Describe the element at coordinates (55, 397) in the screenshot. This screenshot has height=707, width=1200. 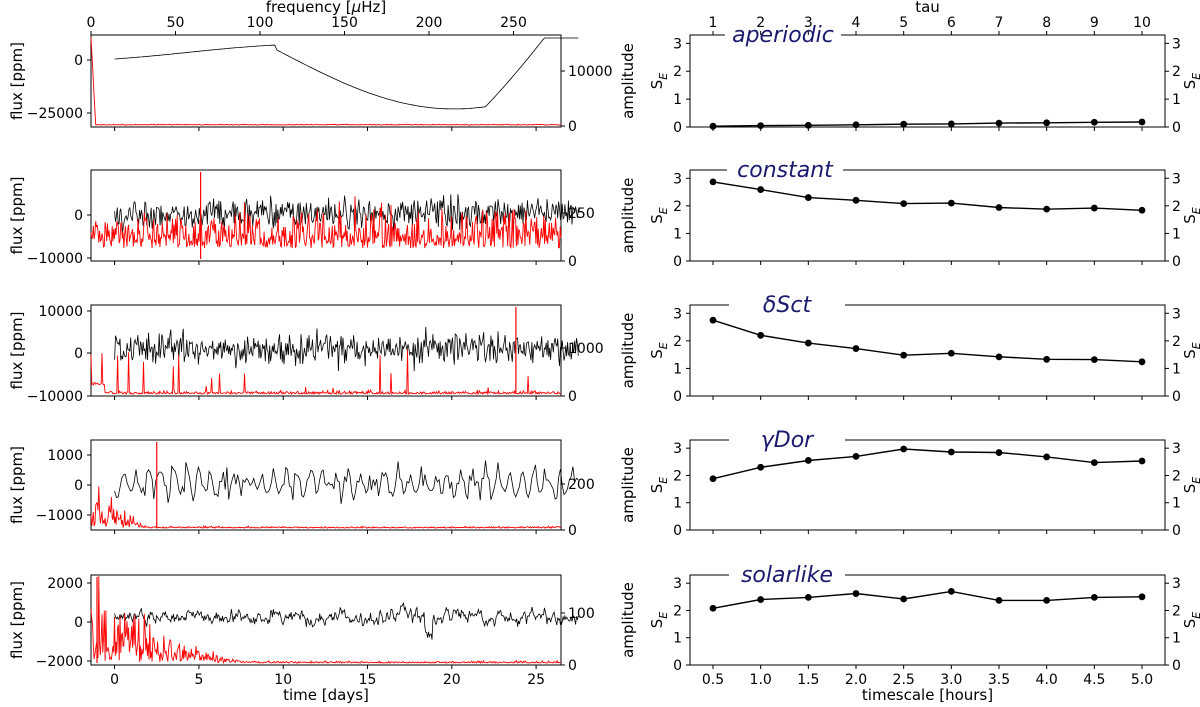
I see `flux-tick-label: −10000` at that location.